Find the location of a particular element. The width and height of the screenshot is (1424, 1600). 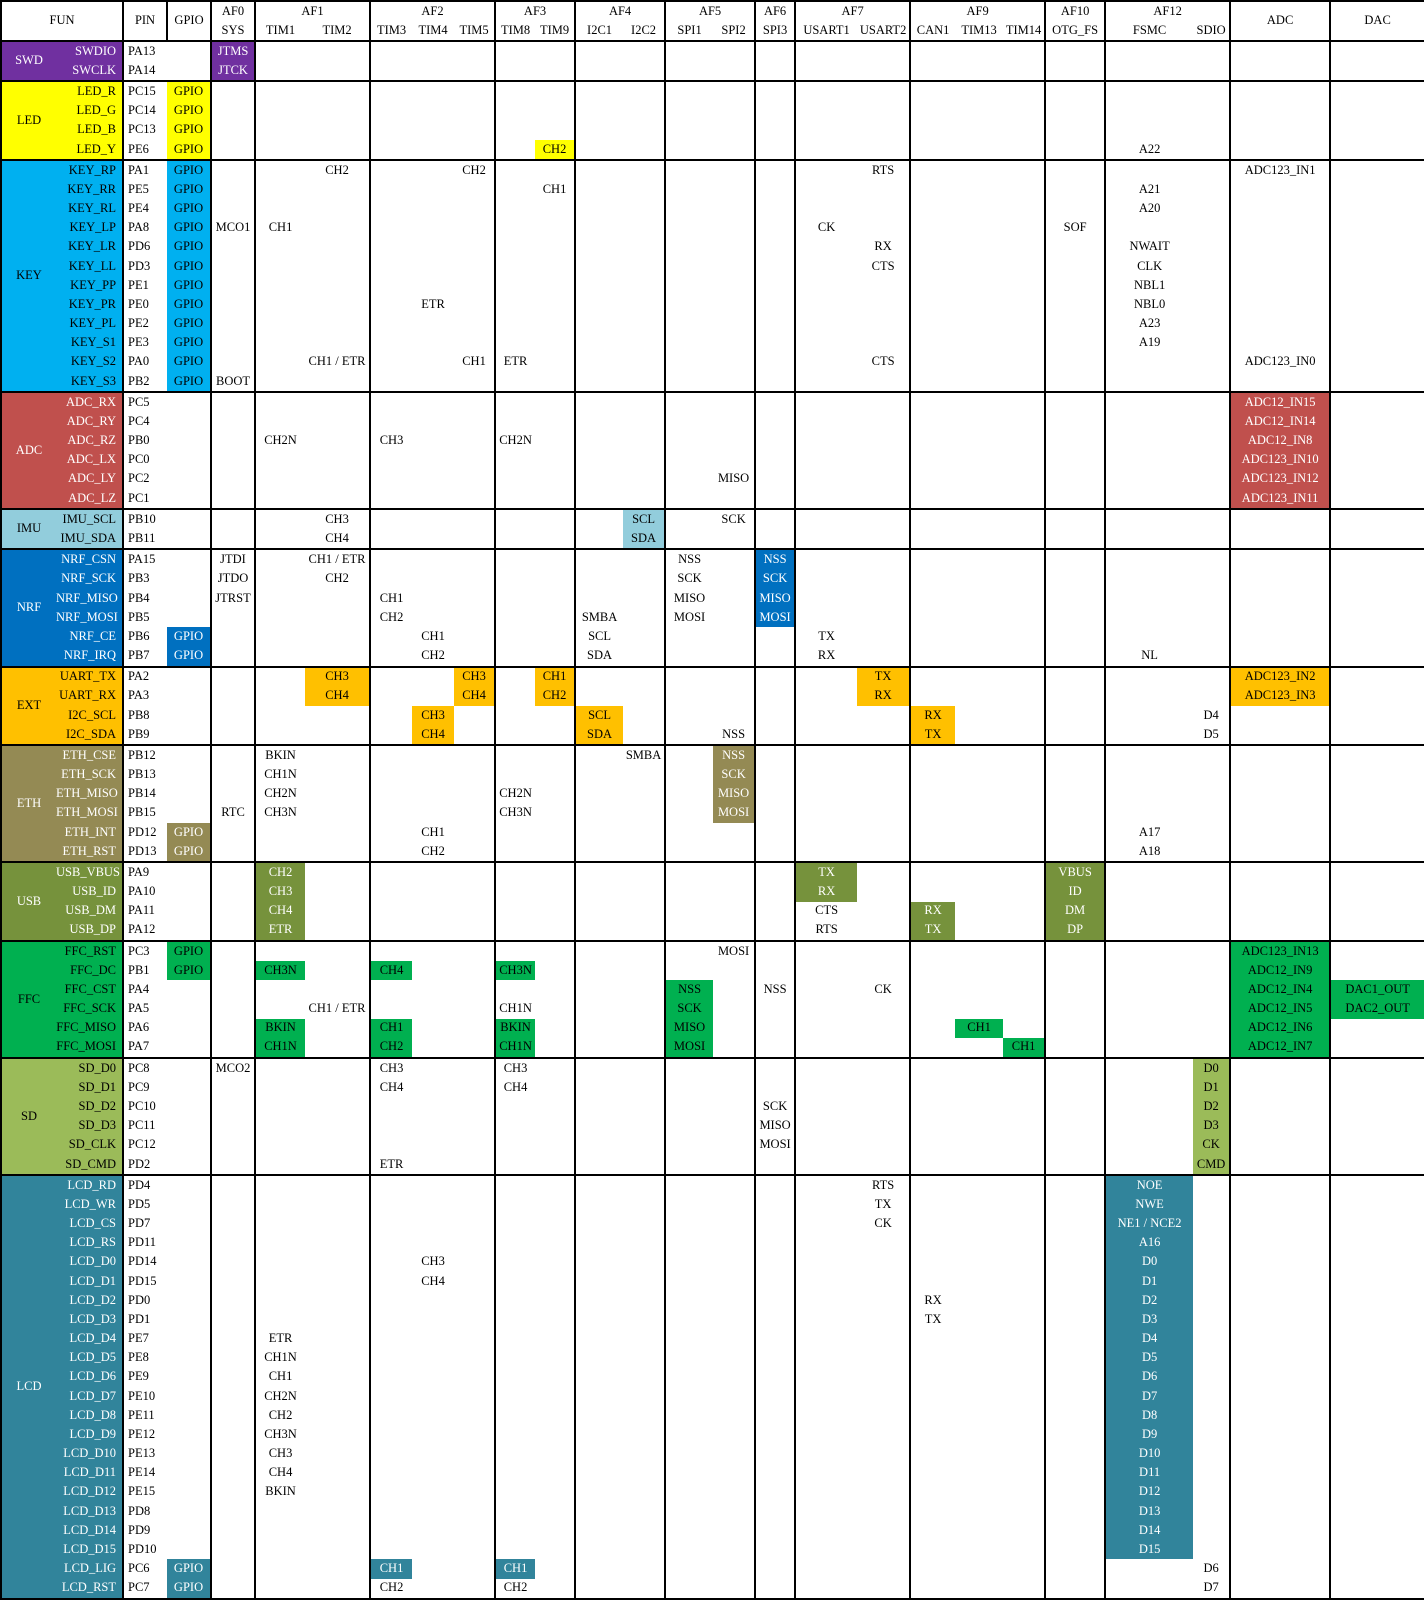

cell-tim8: CH4 is located at coordinates (515, 1088).